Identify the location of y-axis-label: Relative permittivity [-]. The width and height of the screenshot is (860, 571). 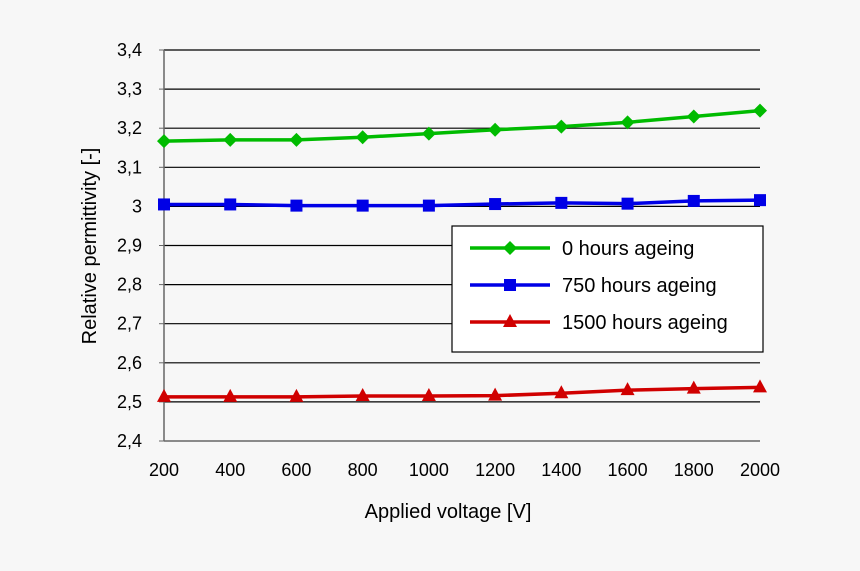
(90, 246).